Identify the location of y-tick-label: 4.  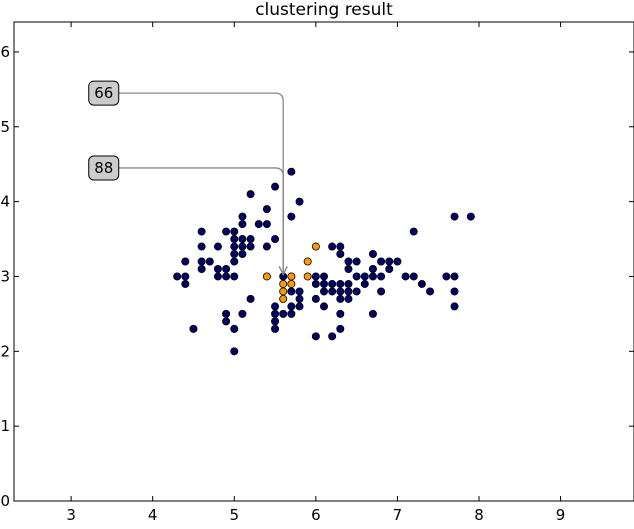
(5, 202).